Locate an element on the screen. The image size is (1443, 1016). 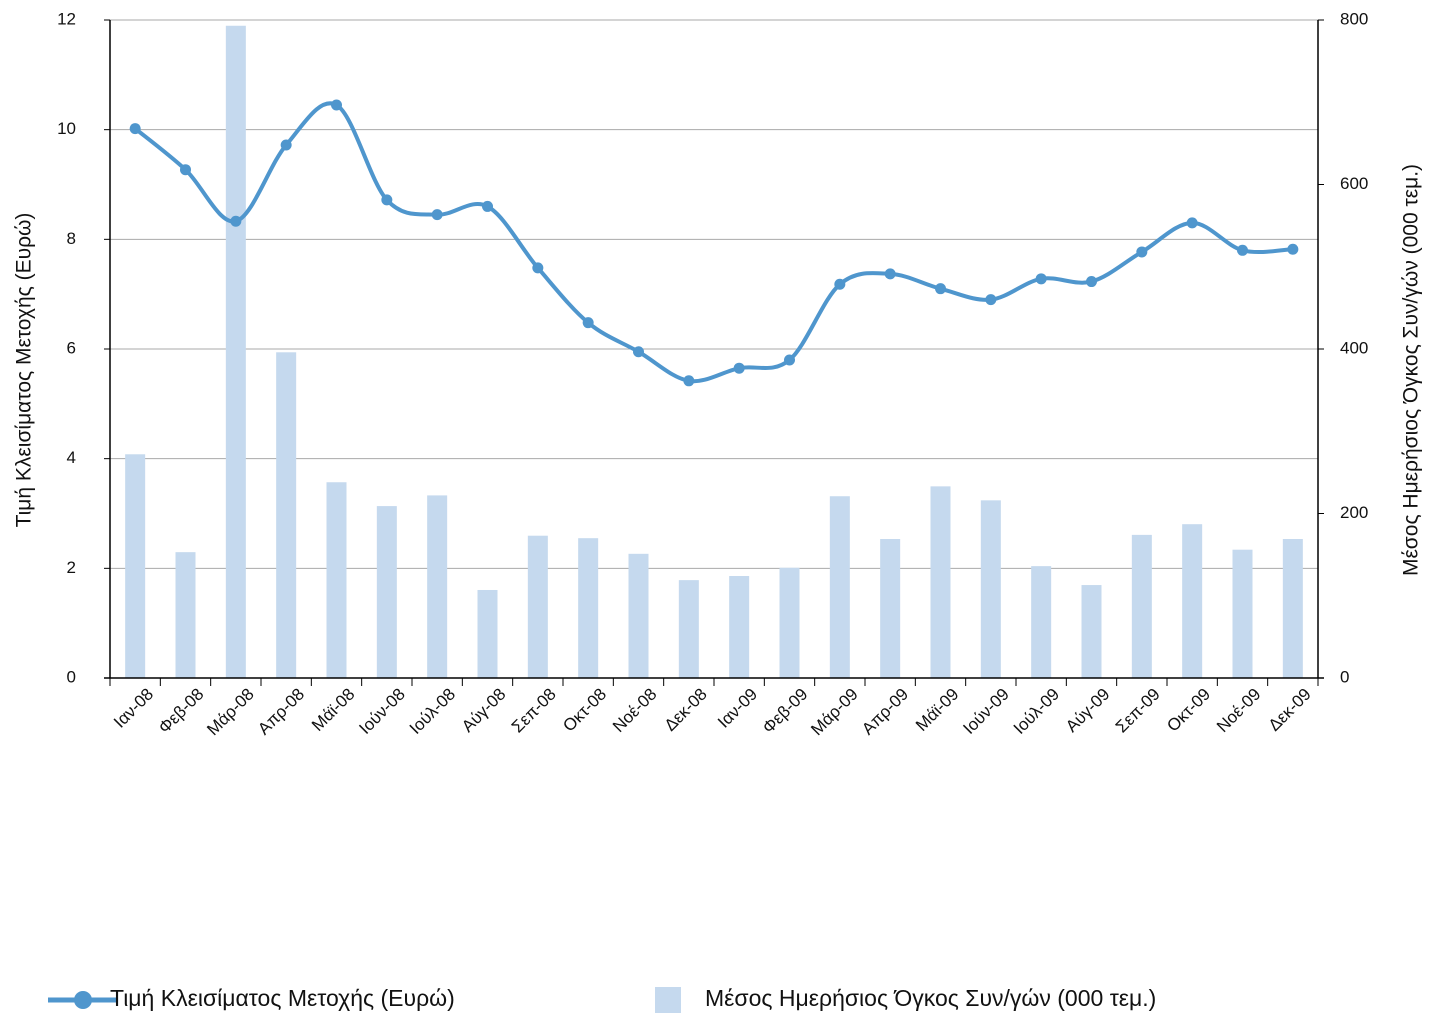
x-tick-label: Φεβ-09 is located at coordinates (785, 711).